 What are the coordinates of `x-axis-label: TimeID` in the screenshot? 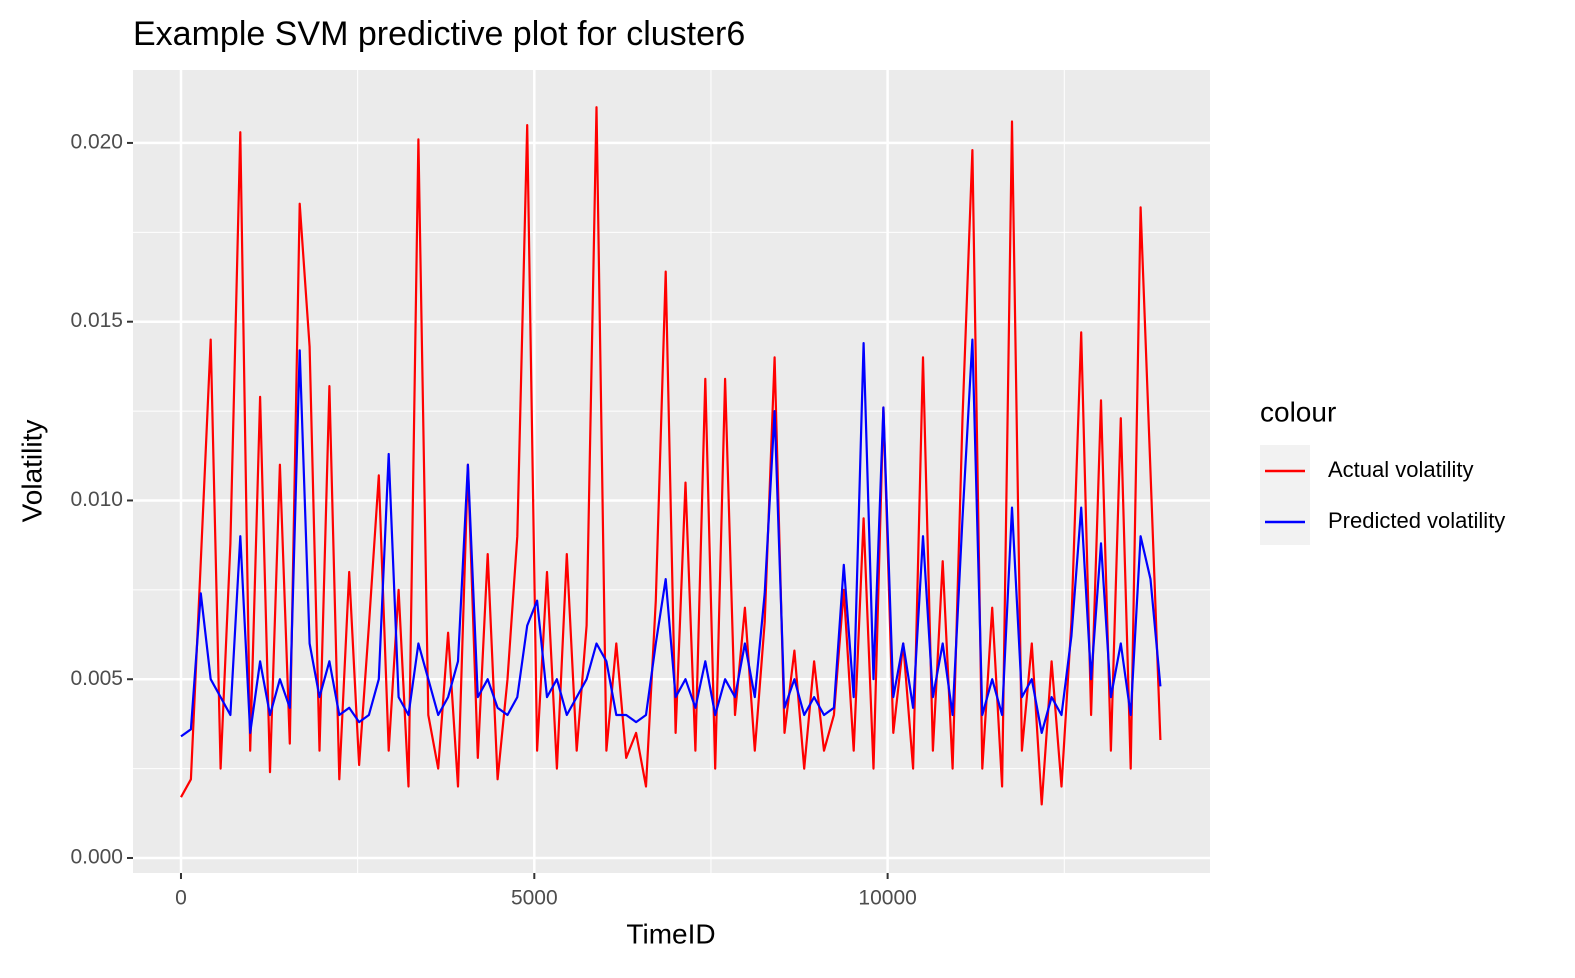 It's located at (670, 933).